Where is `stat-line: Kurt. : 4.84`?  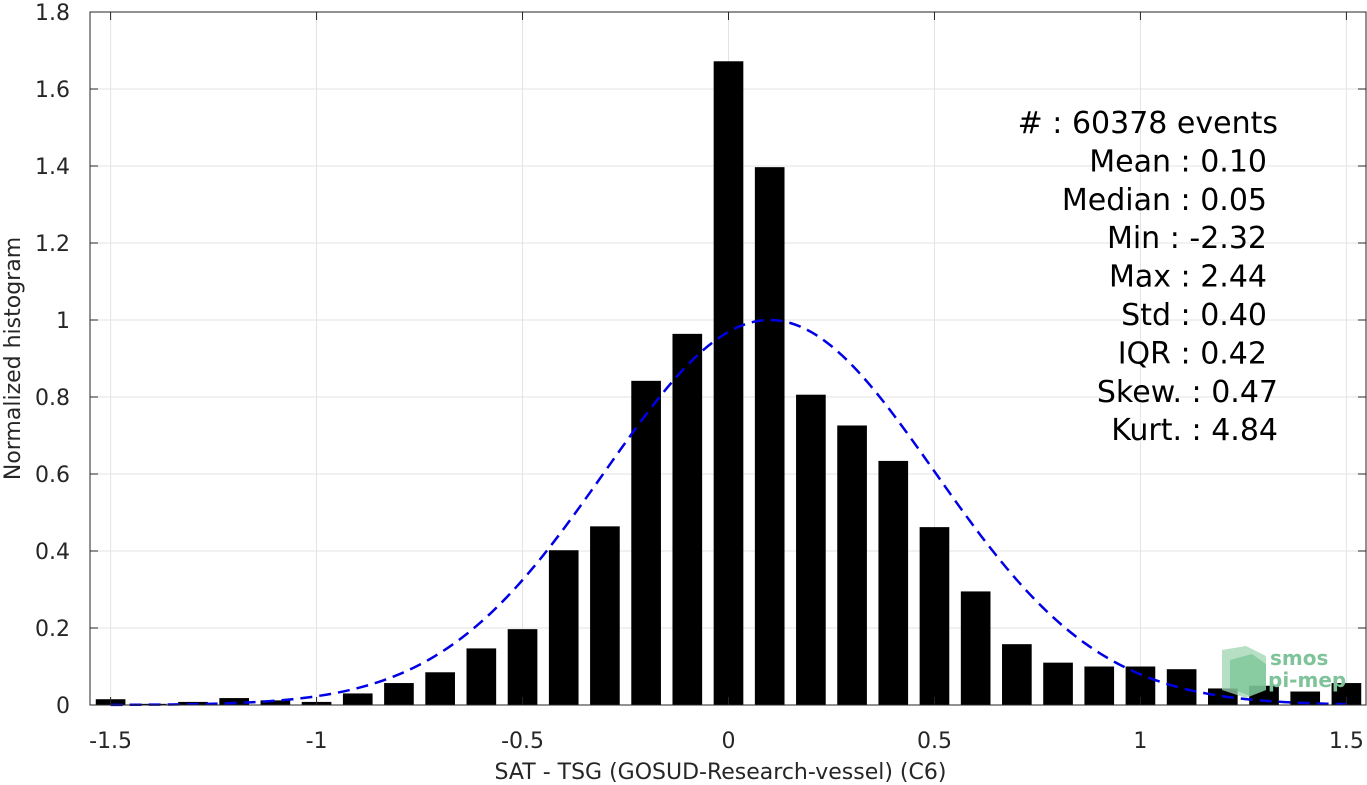 stat-line: Kurt. : 4.84 is located at coordinates (1194, 430).